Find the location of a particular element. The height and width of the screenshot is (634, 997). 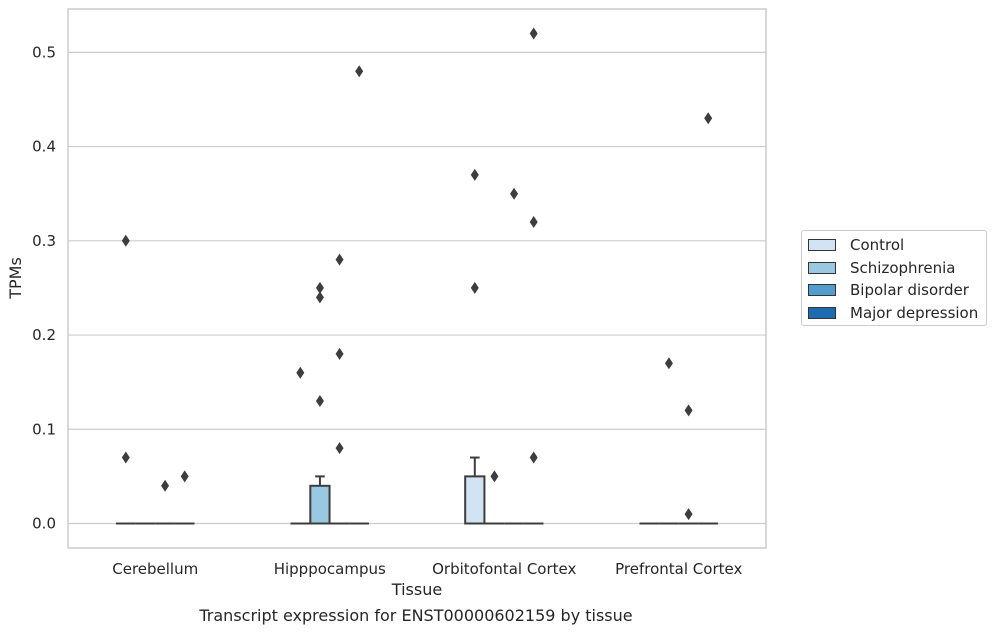

x-tick-label: Prefrontal Cortex is located at coordinates (678, 569).